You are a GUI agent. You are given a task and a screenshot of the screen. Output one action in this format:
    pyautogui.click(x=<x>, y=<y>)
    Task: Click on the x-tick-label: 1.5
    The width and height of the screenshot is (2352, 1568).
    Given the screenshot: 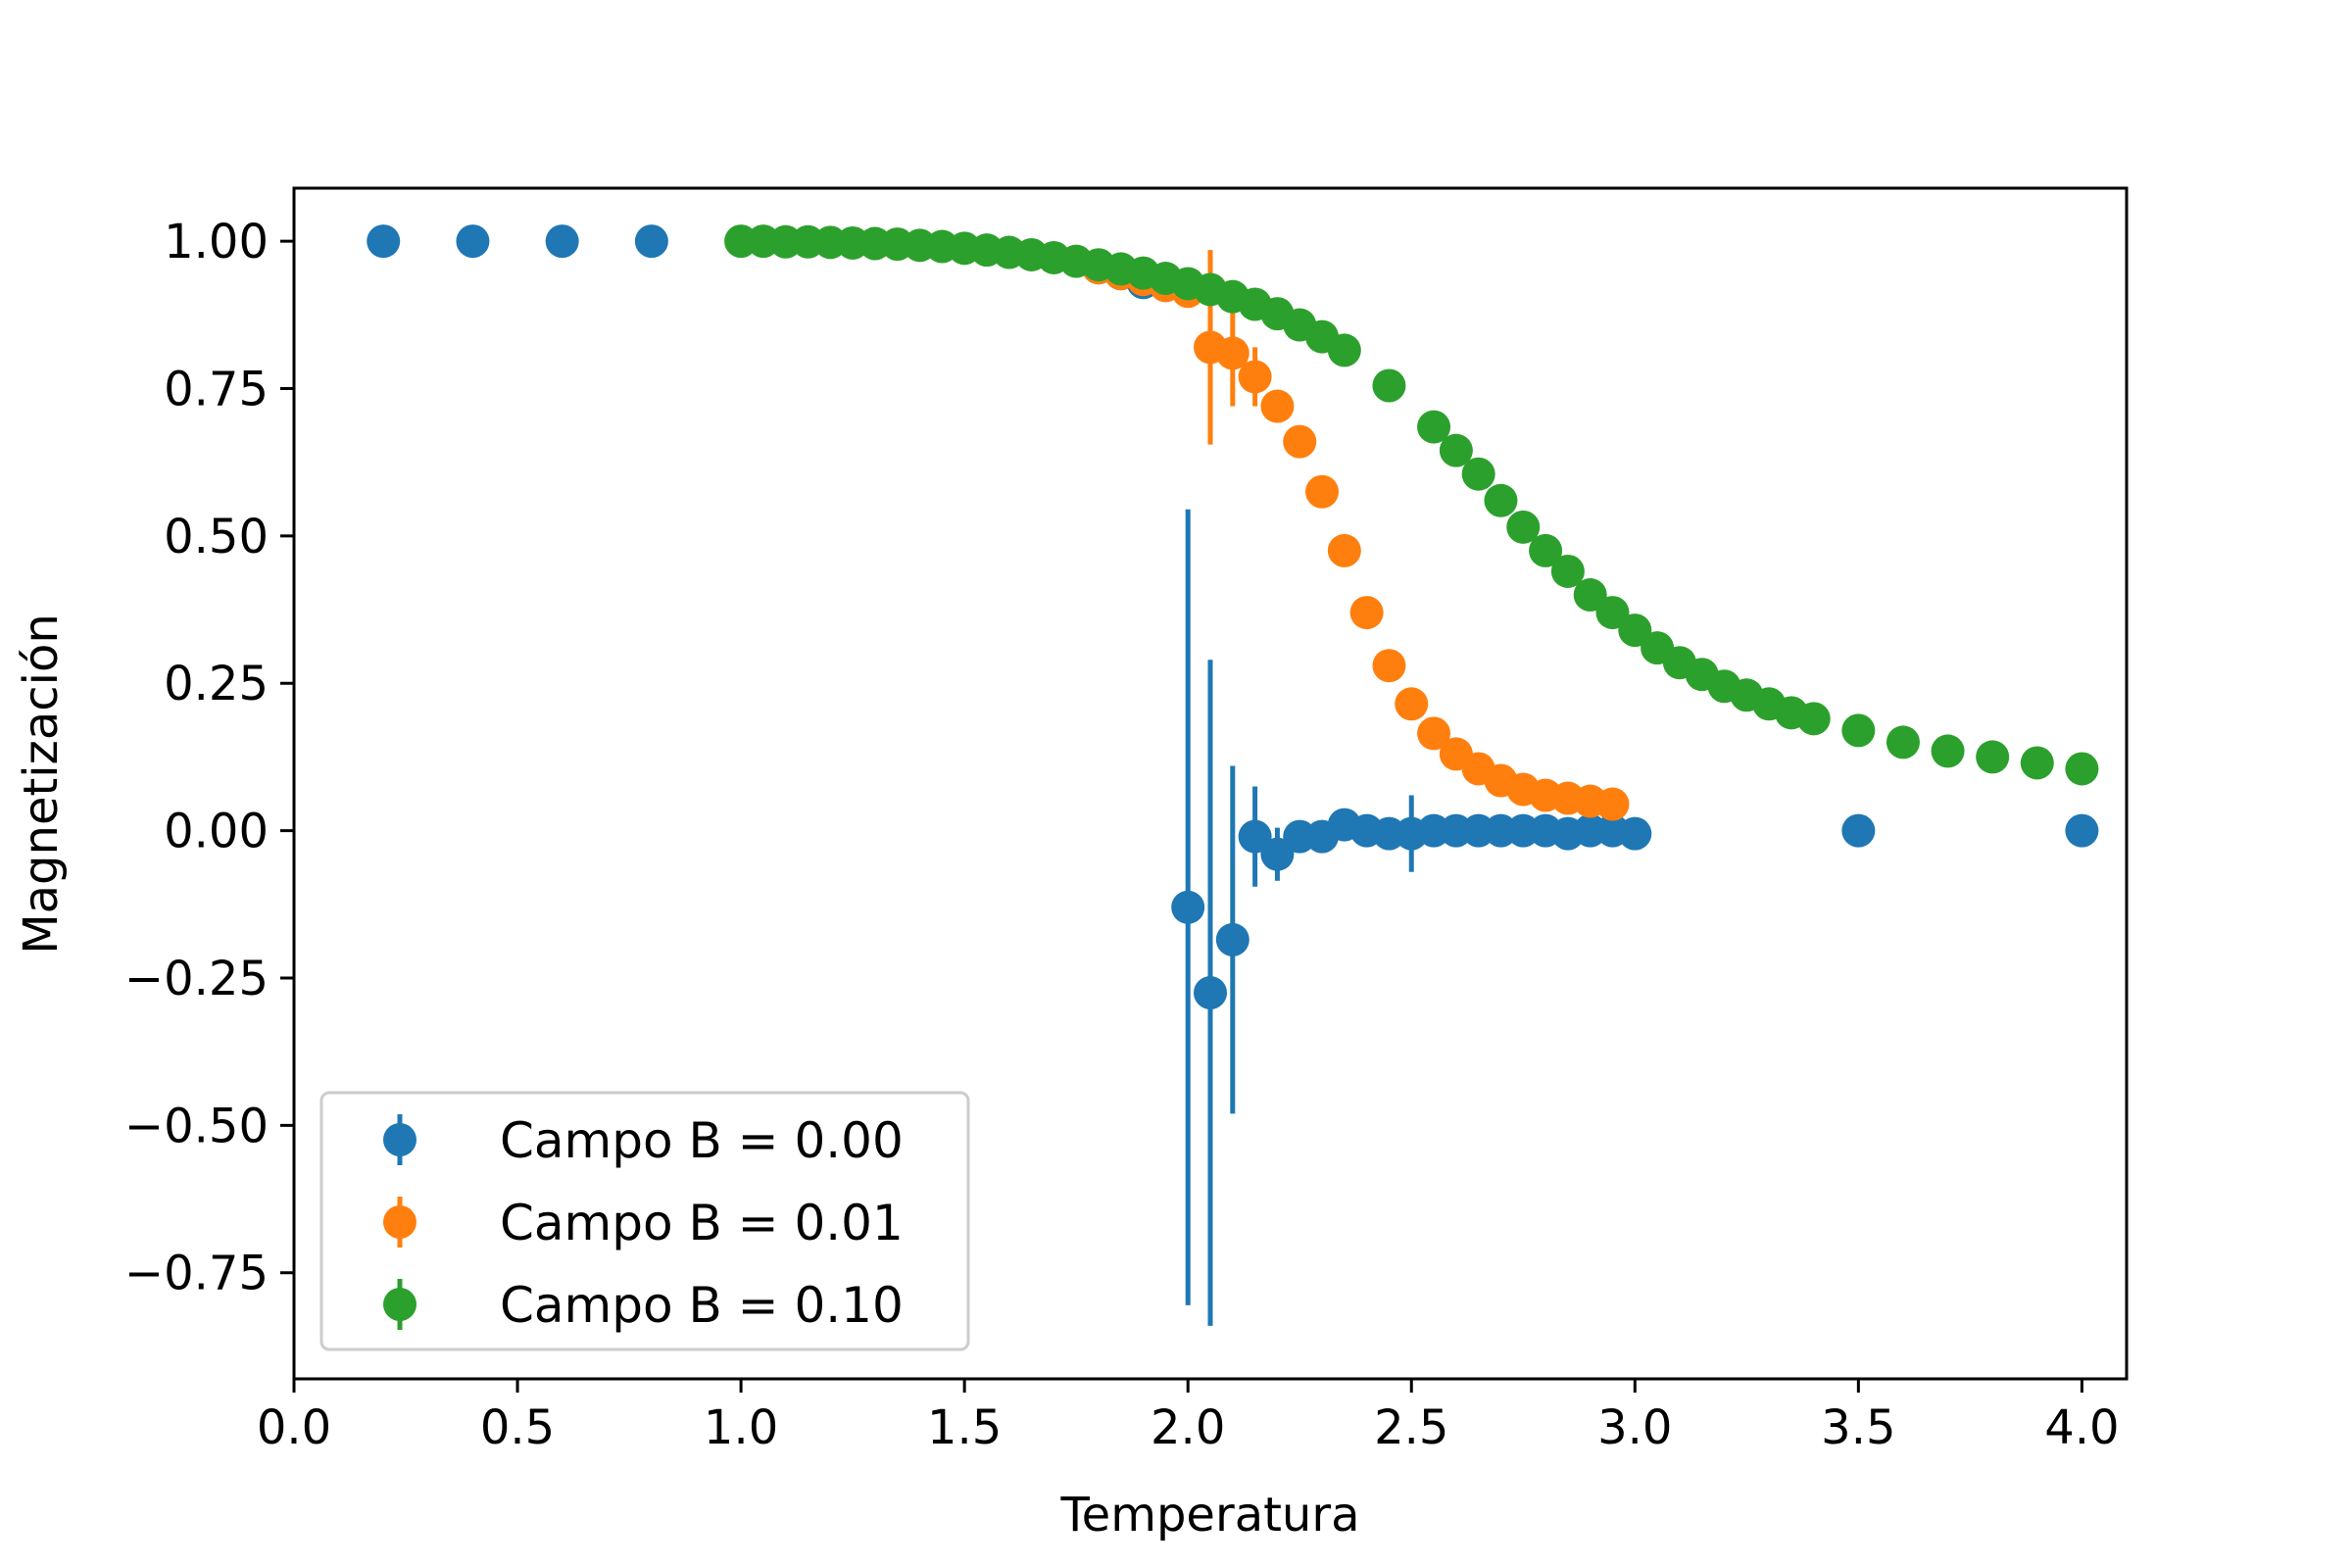 What is the action you would take?
    pyautogui.click(x=964, y=1427)
    